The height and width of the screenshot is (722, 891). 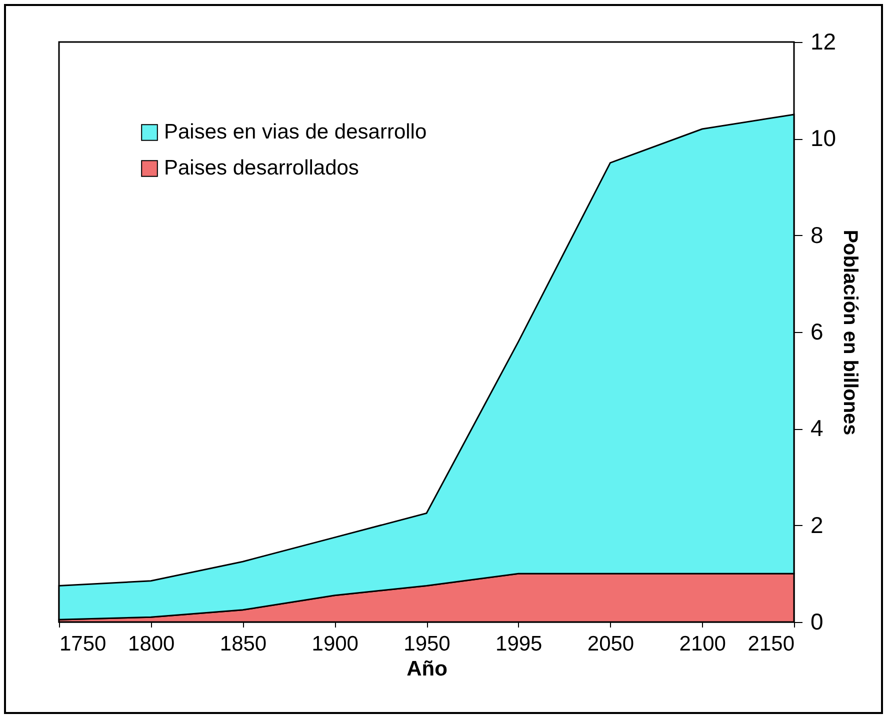 What do you see at coordinates (817, 235) in the screenshot?
I see `y-tick-label: 8` at bounding box center [817, 235].